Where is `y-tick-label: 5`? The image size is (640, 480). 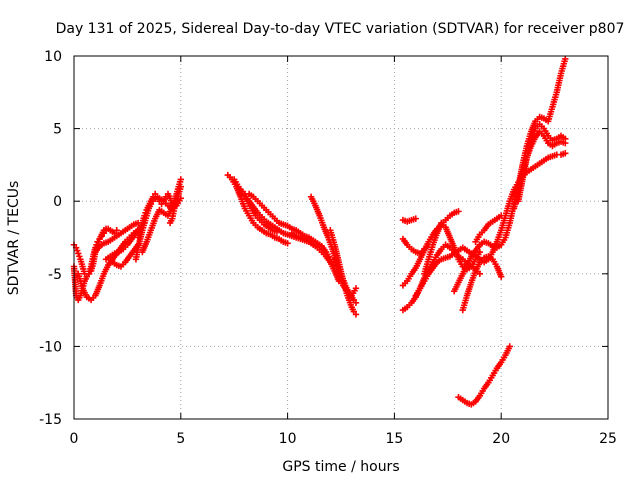
y-tick-label: 5 is located at coordinates (57, 130).